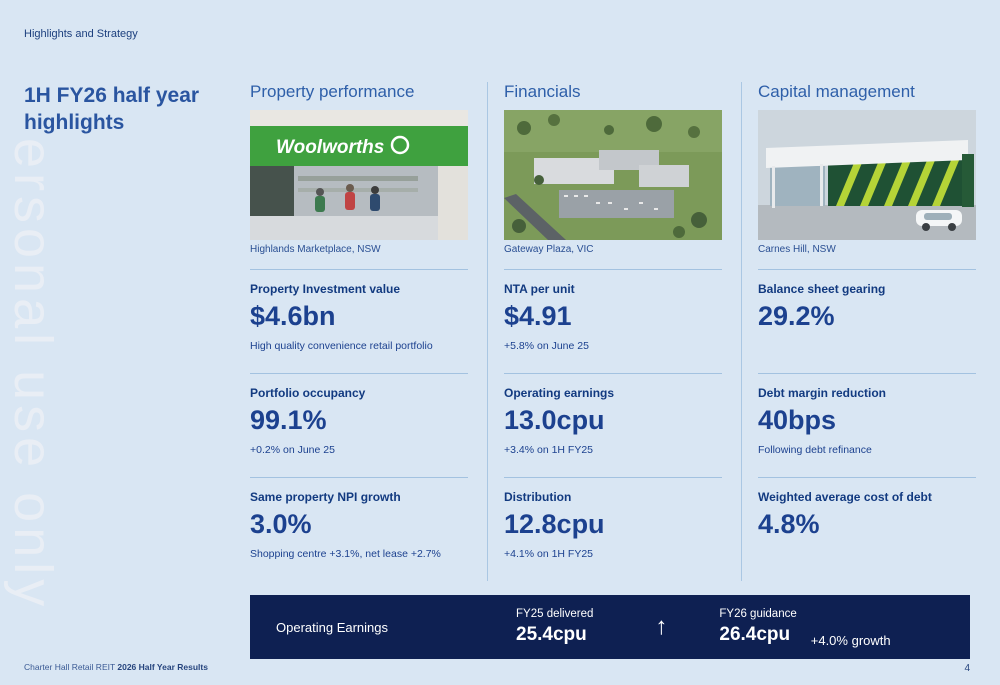 This screenshot has height=685, width=1000. I want to click on stat-label: NTA per unit, so click(539, 289).